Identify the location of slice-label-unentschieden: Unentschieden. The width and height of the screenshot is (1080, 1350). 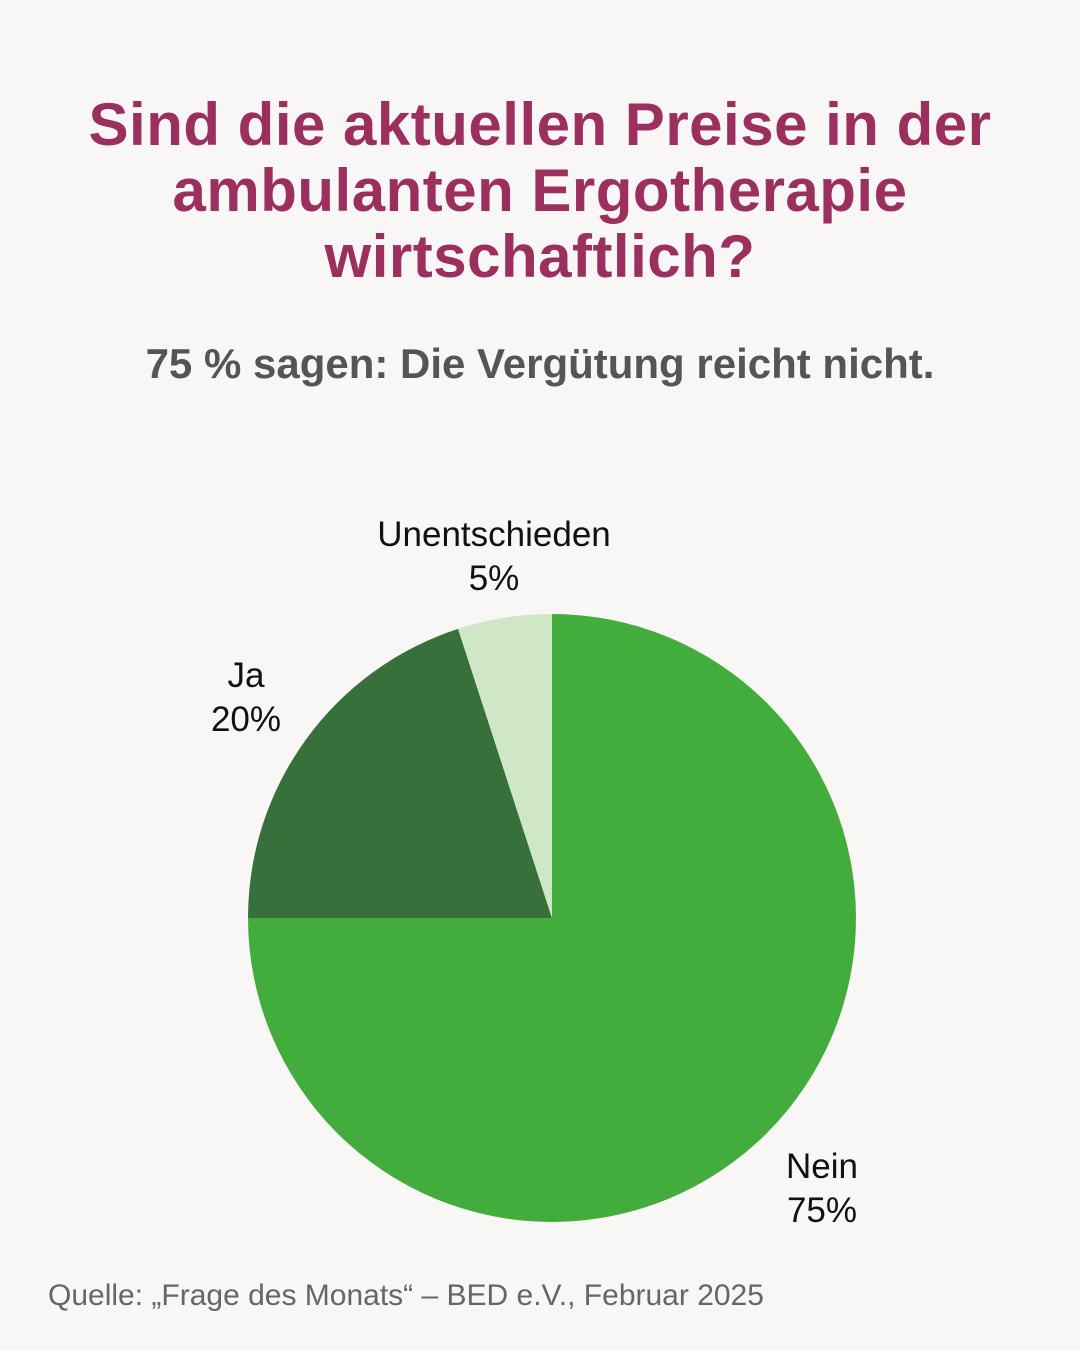
(494, 534).